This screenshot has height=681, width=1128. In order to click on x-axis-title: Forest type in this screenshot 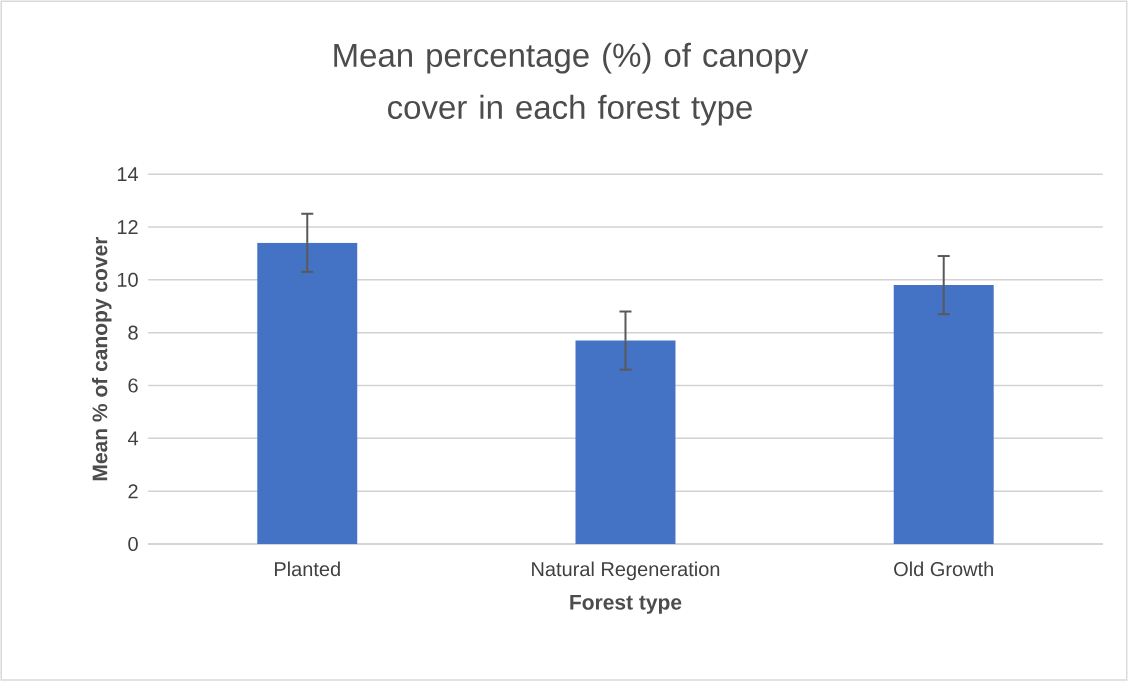, I will do `click(626, 604)`.